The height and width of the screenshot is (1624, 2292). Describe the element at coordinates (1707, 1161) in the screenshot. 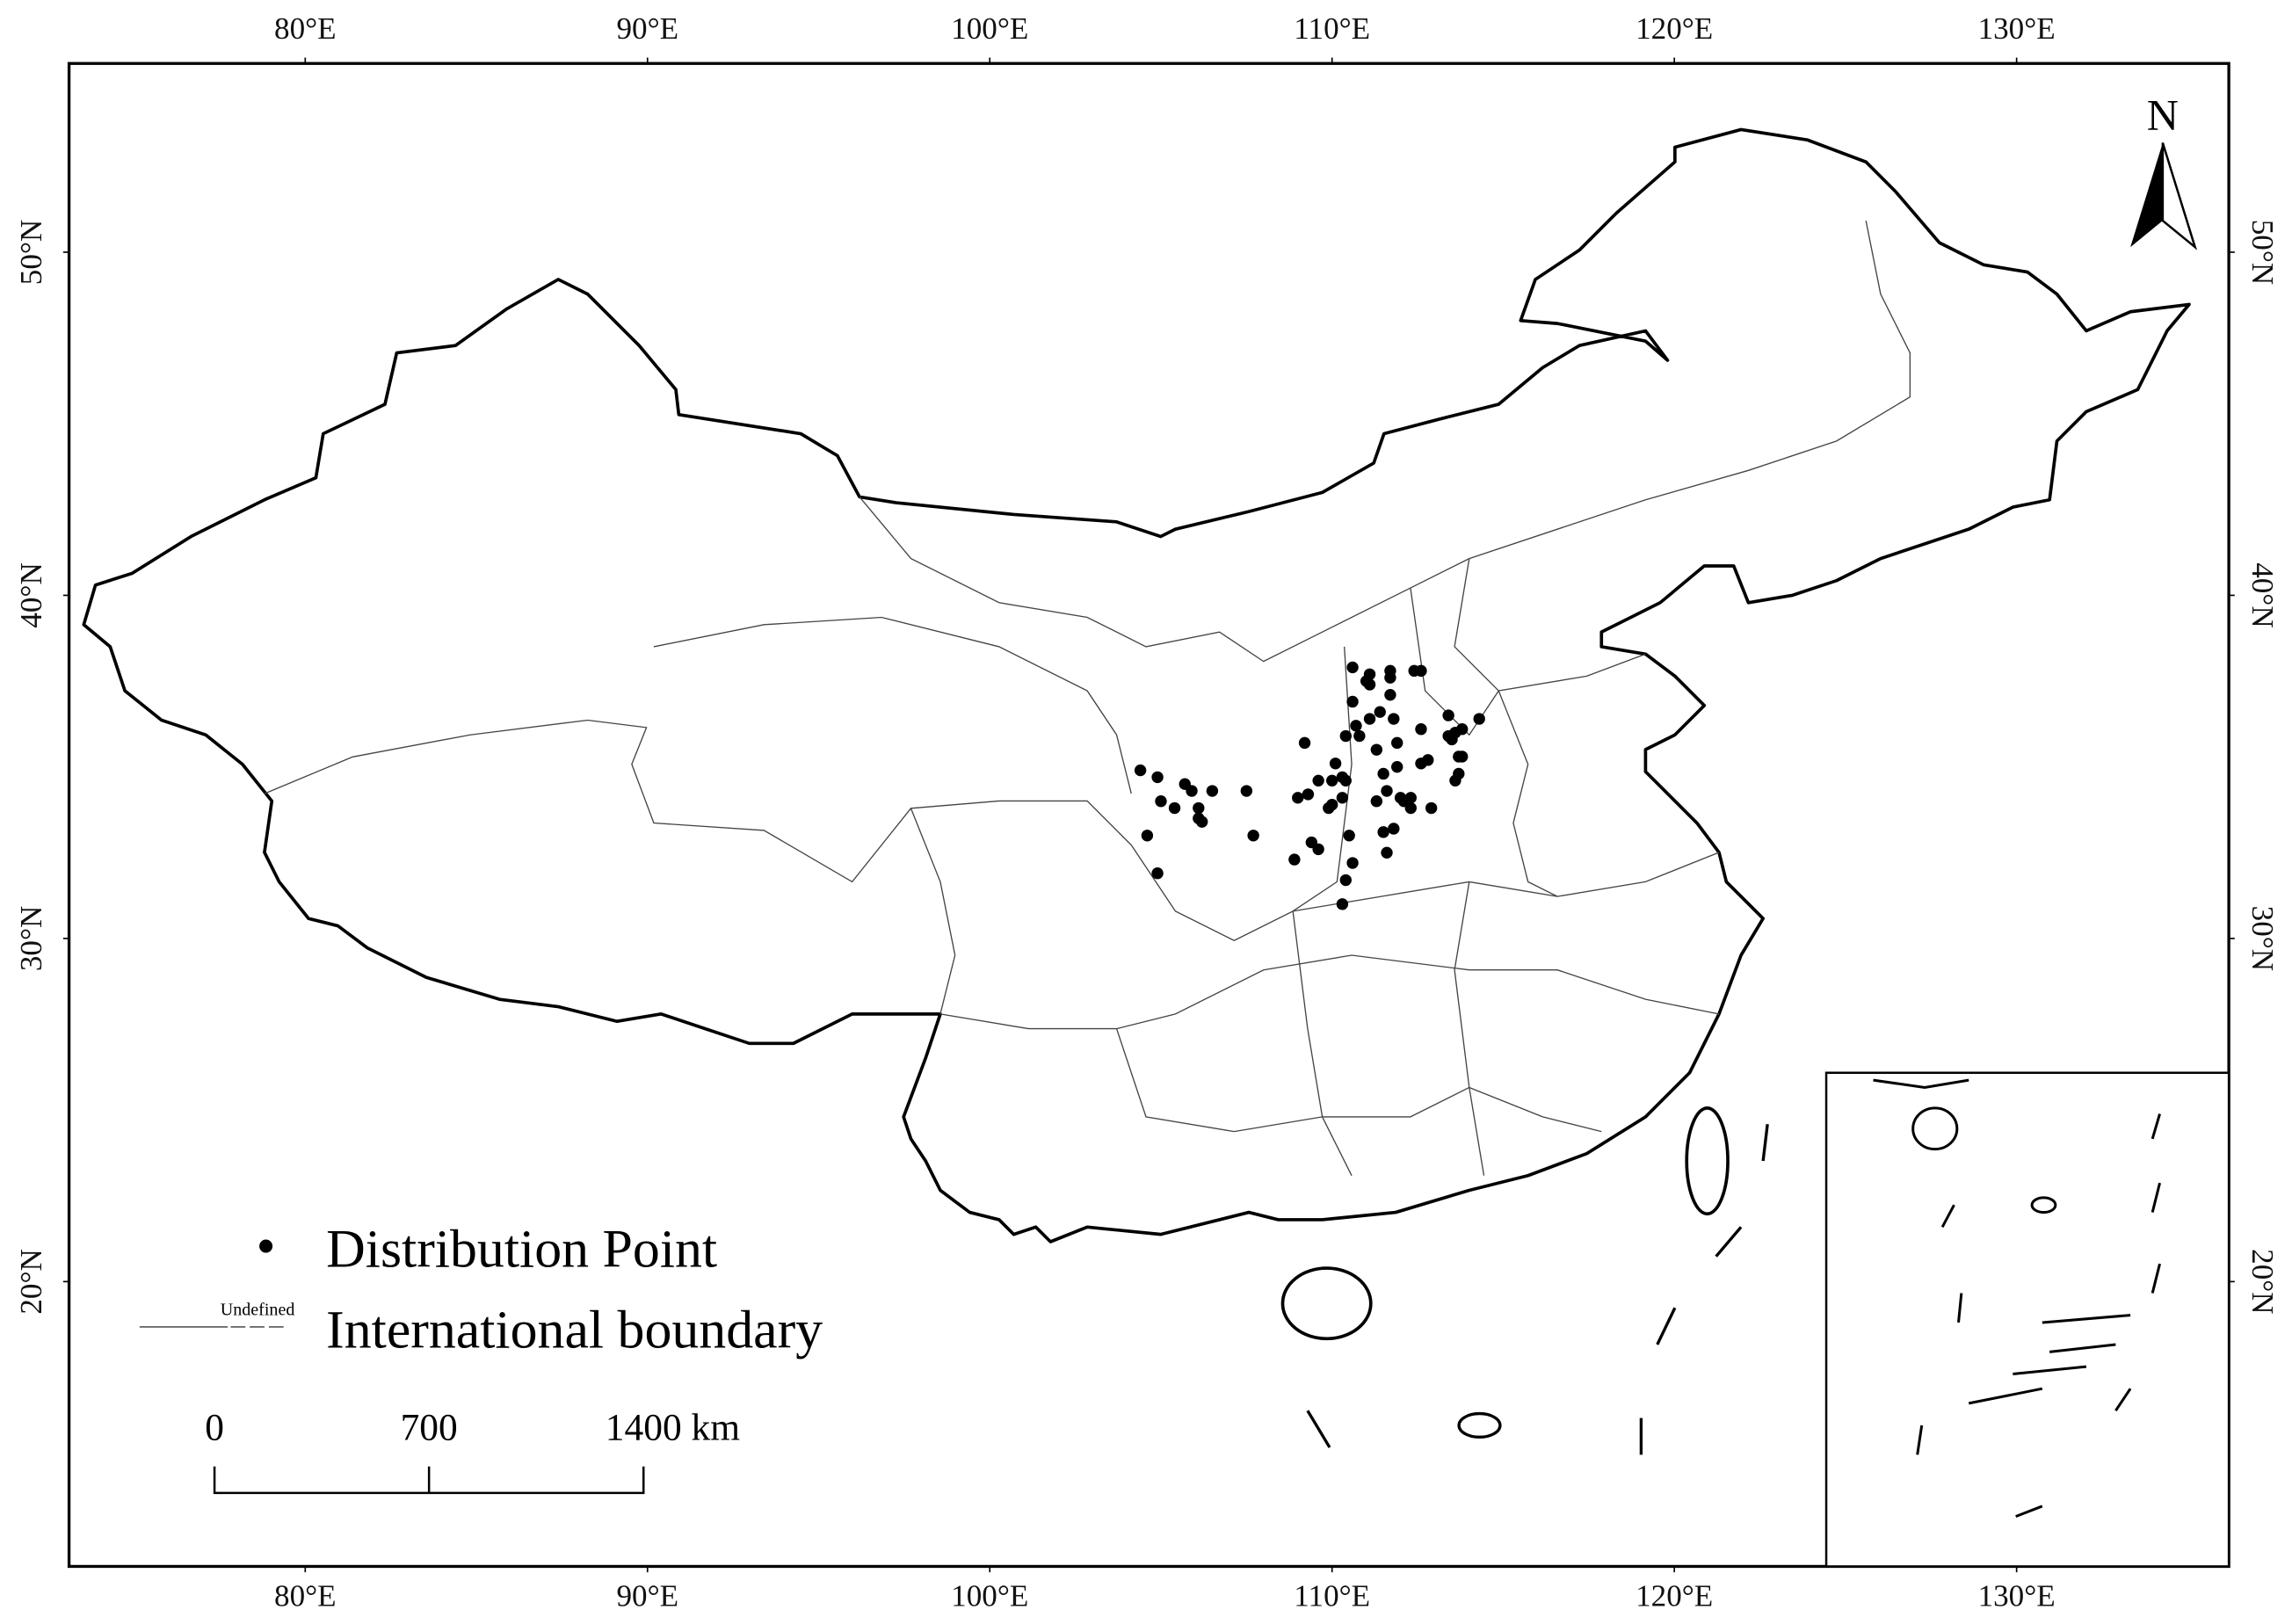

I see `taiwan-island` at that location.